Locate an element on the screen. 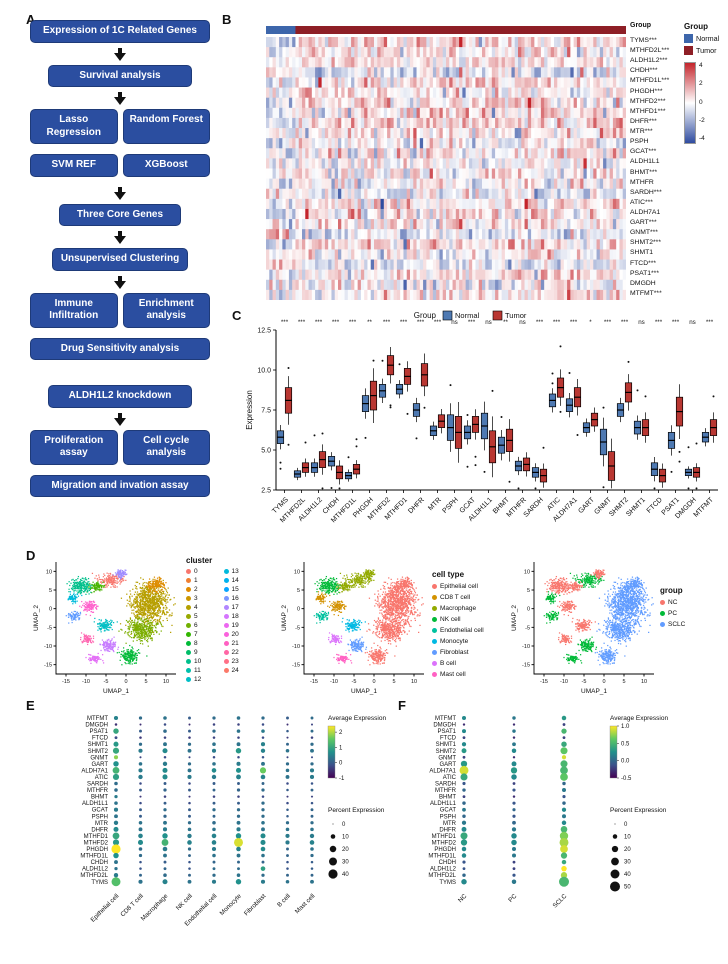 The height and width of the screenshot is (964, 728). svg-text: 10 is located at coordinates (627, 838).